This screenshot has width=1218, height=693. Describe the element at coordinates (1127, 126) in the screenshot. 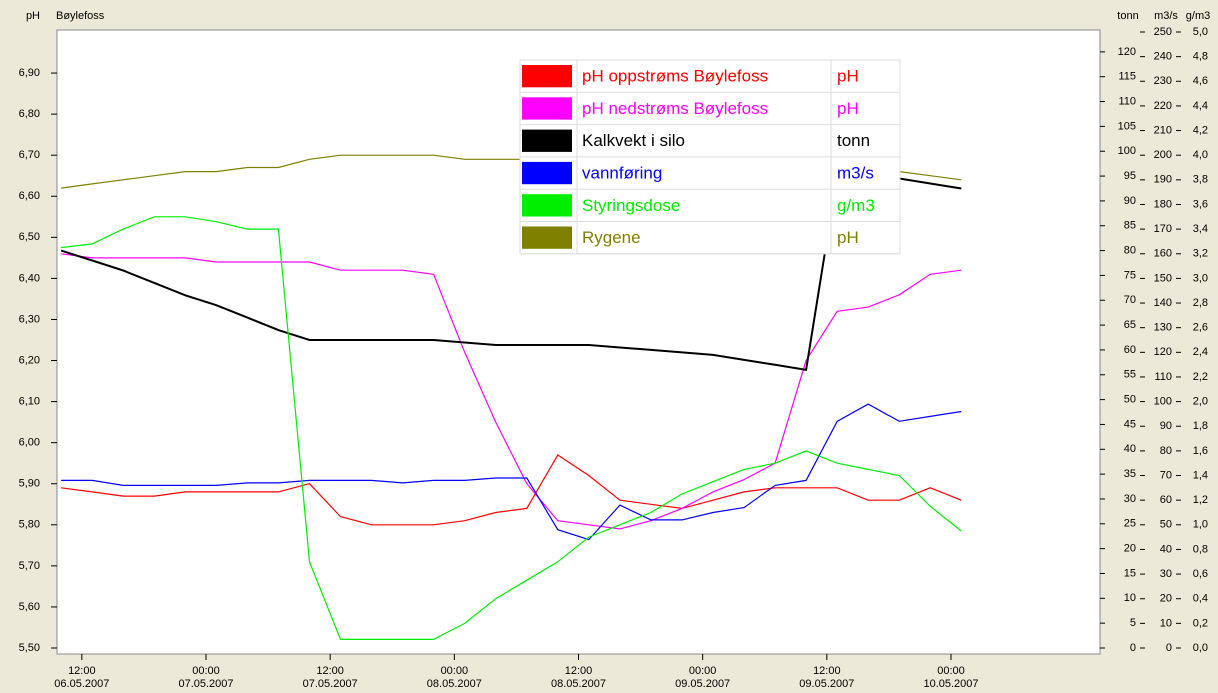

I see `y-tick-label: 105` at that location.